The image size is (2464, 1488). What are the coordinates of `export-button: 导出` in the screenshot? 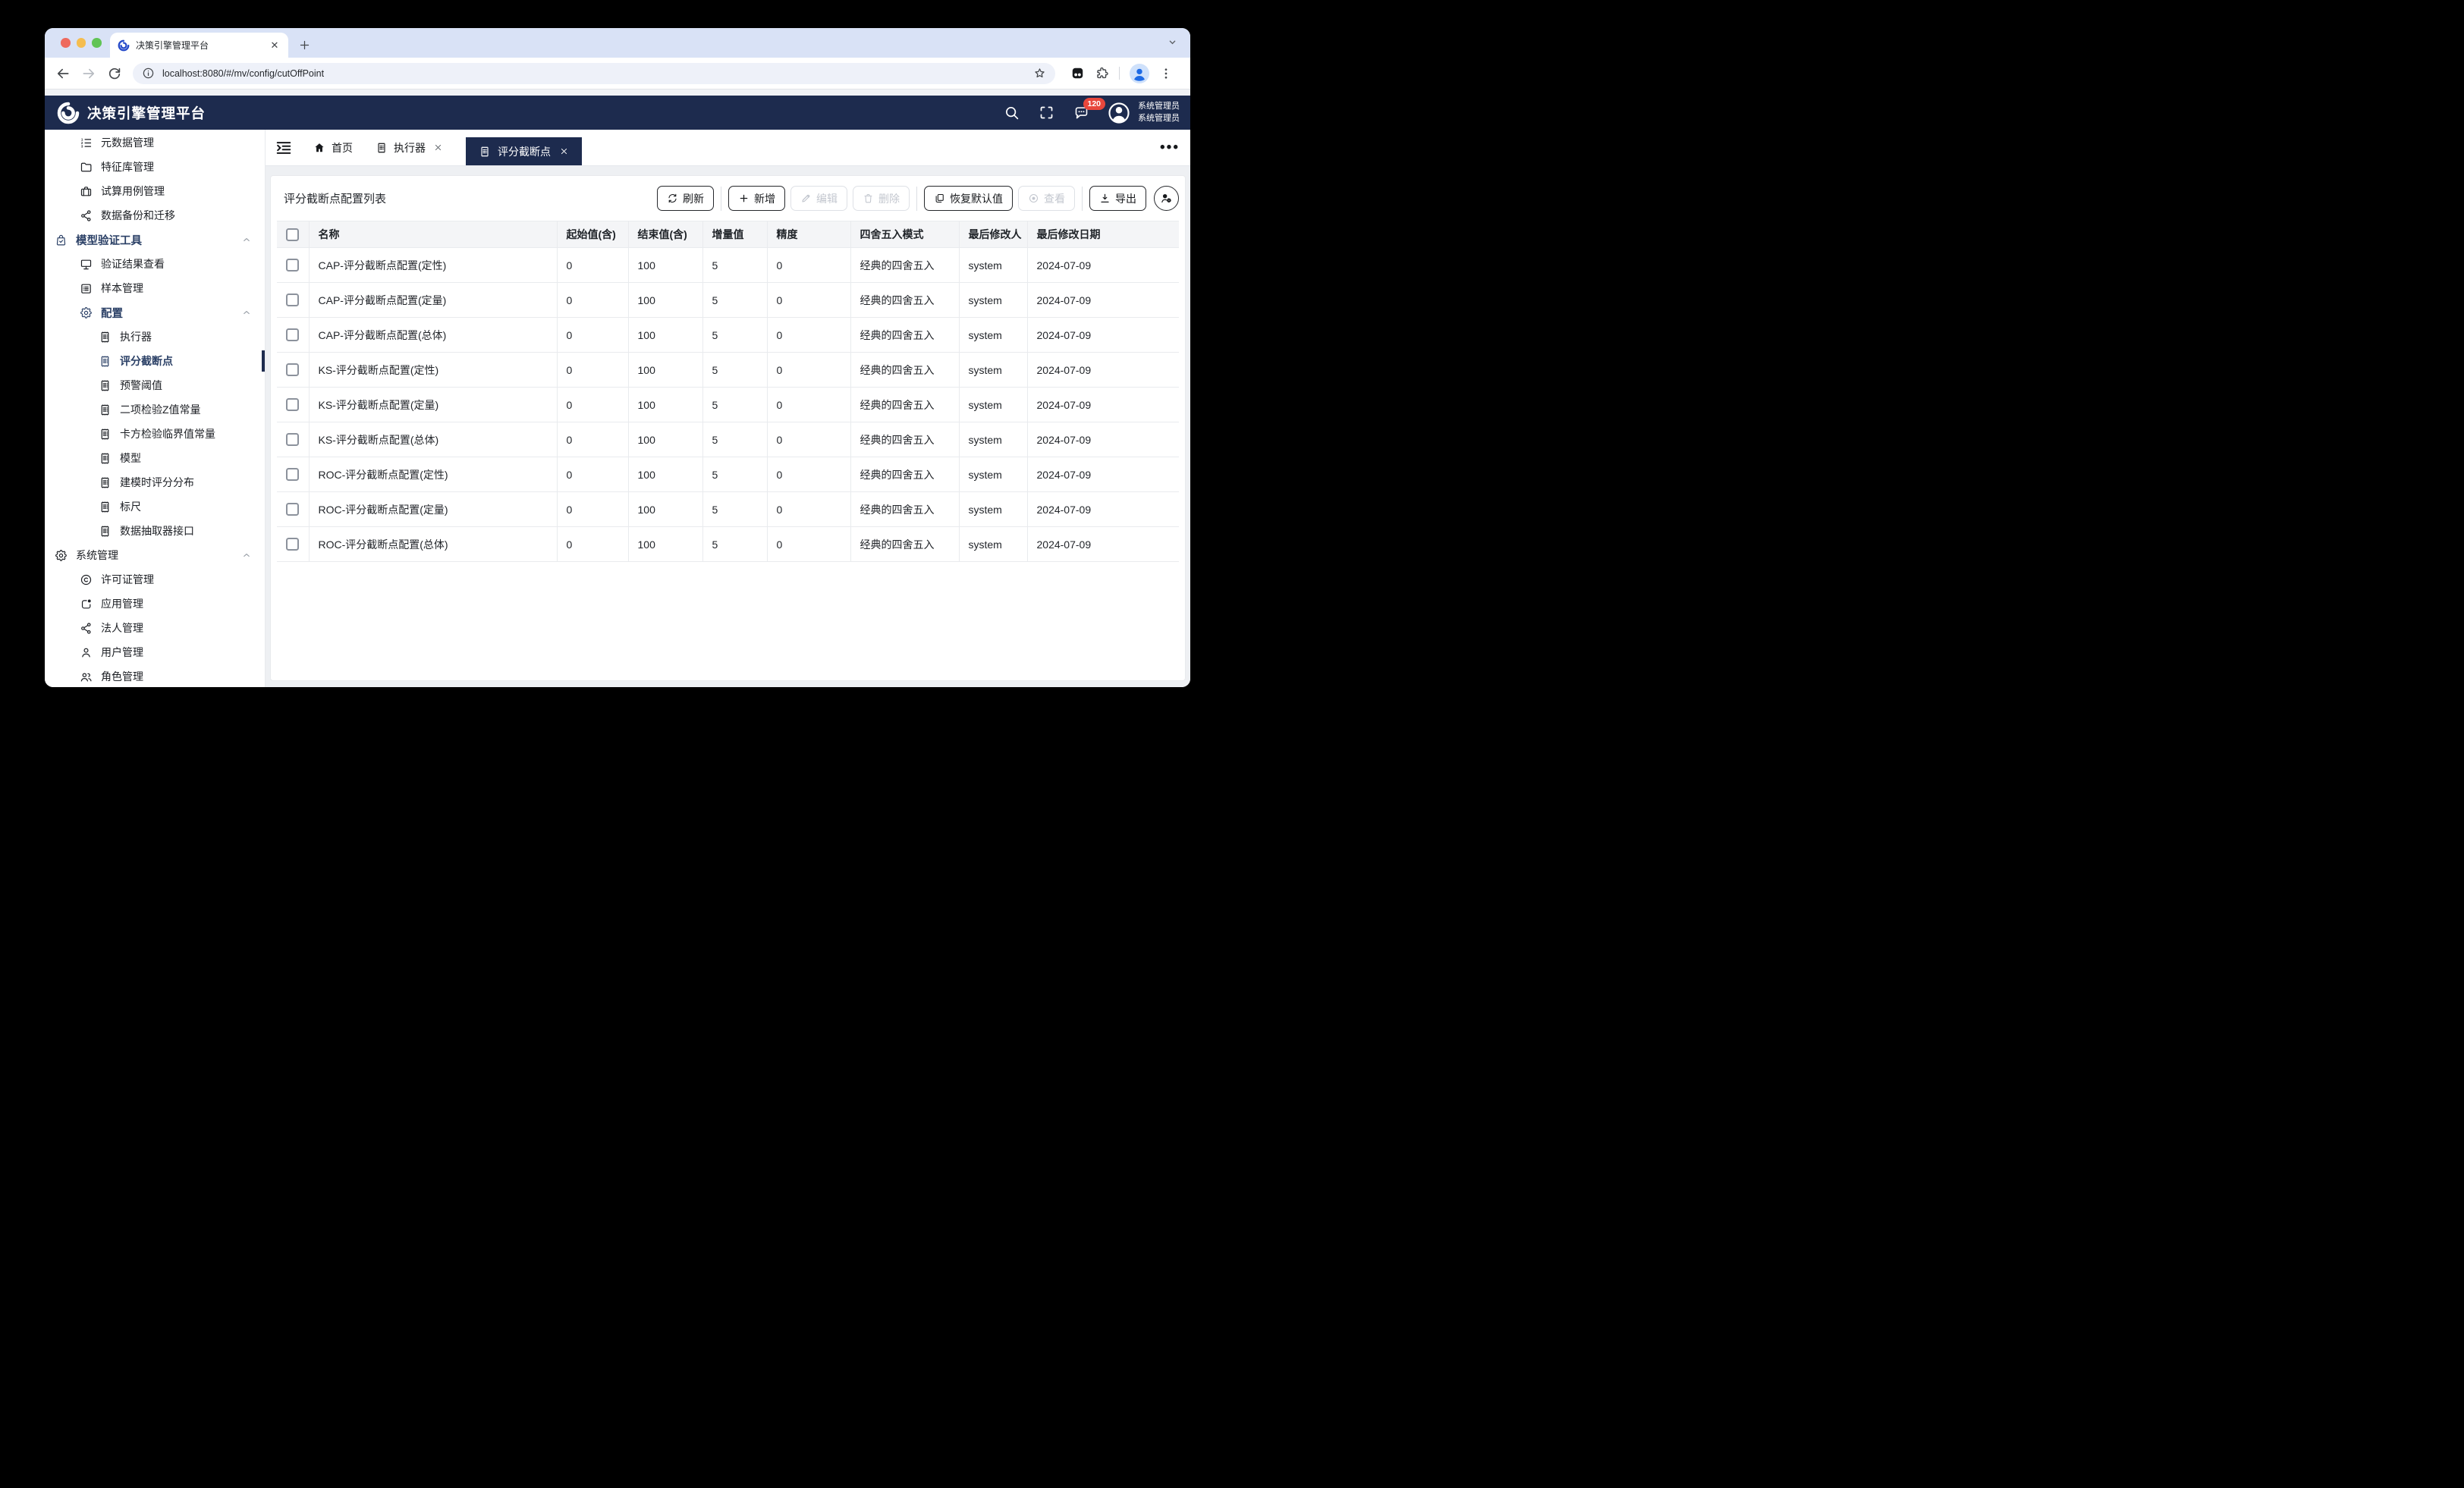 It's located at (1117, 198).